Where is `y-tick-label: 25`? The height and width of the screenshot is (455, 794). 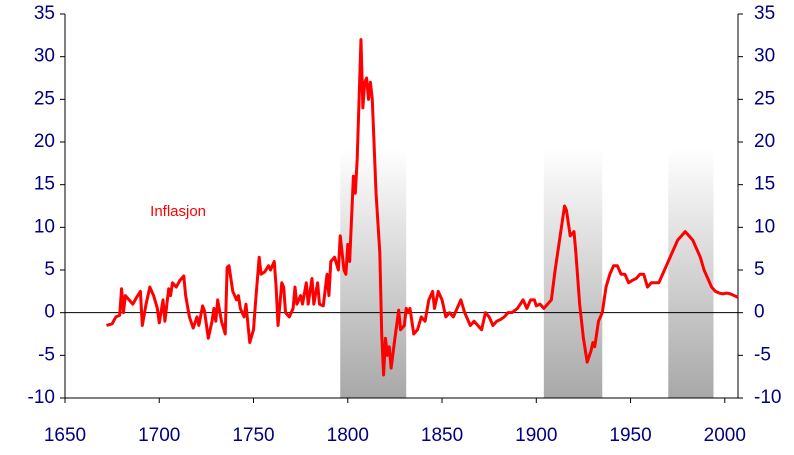
y-tick-label: 25 is located at coordinates (44, 98).